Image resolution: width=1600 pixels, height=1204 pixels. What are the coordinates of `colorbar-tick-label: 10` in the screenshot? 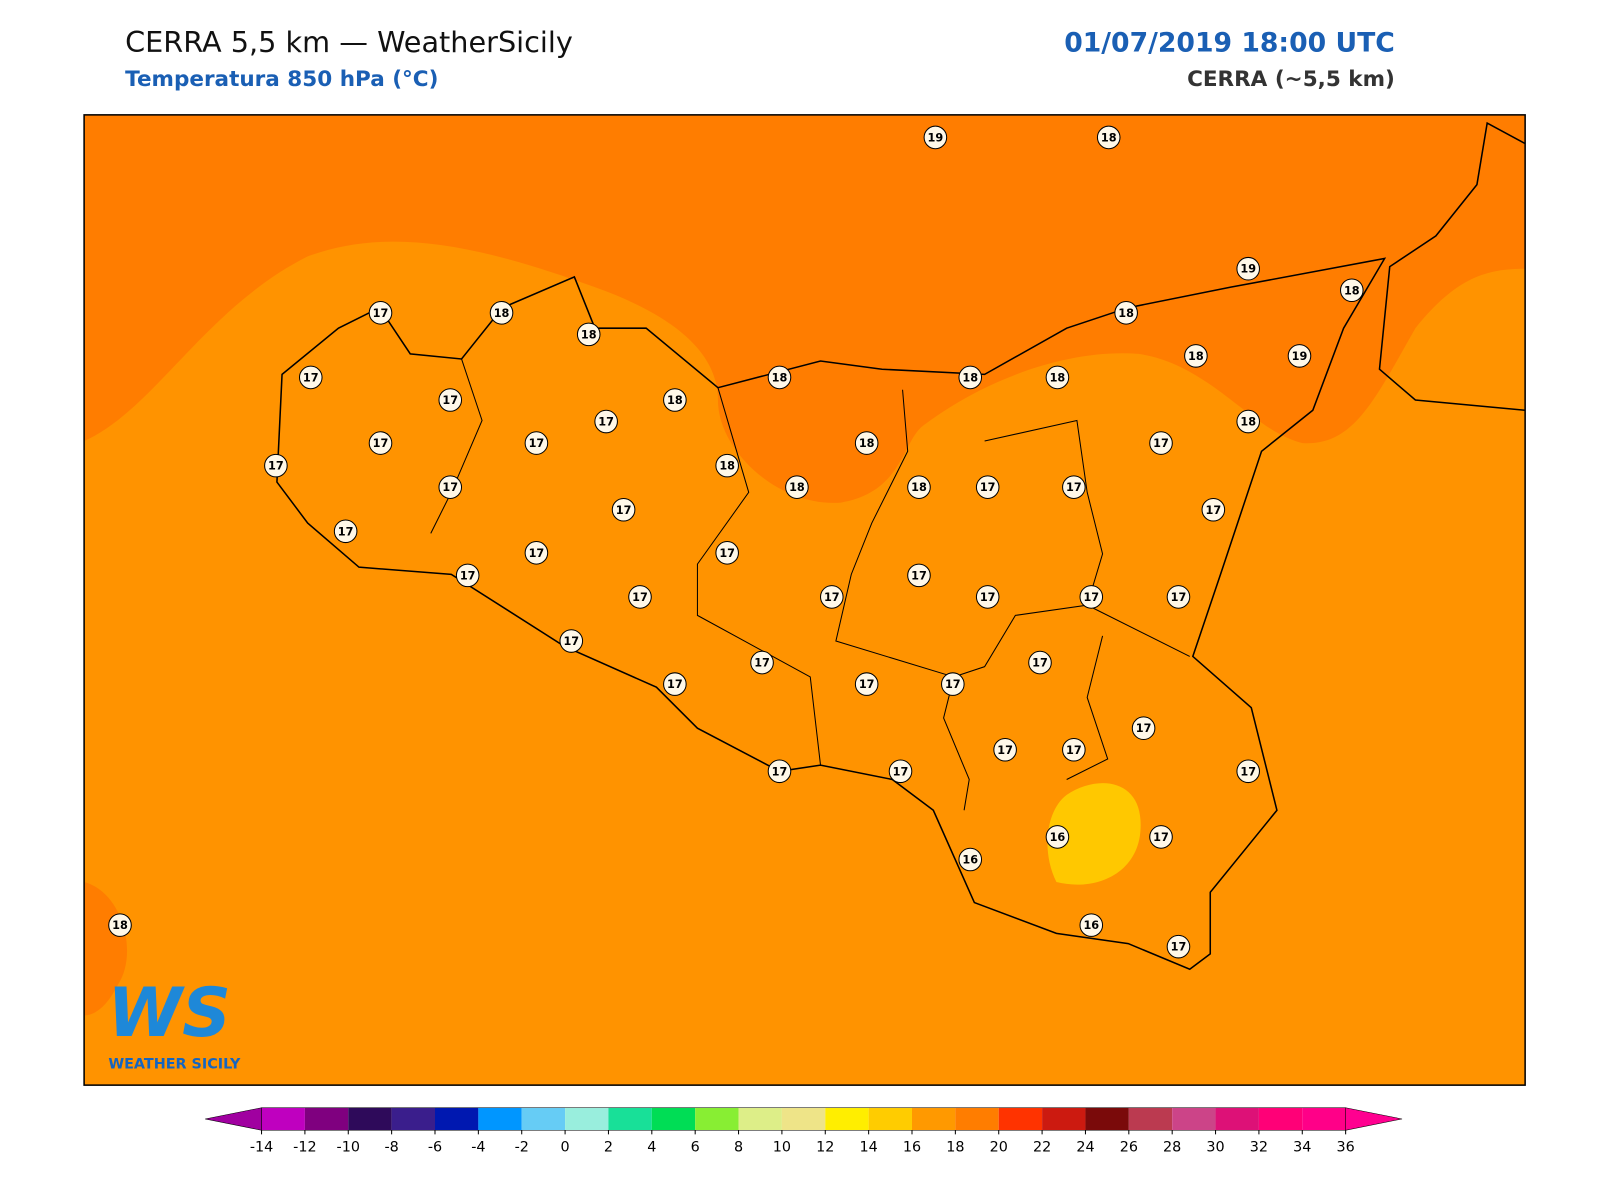 It's located at (782, 1148).